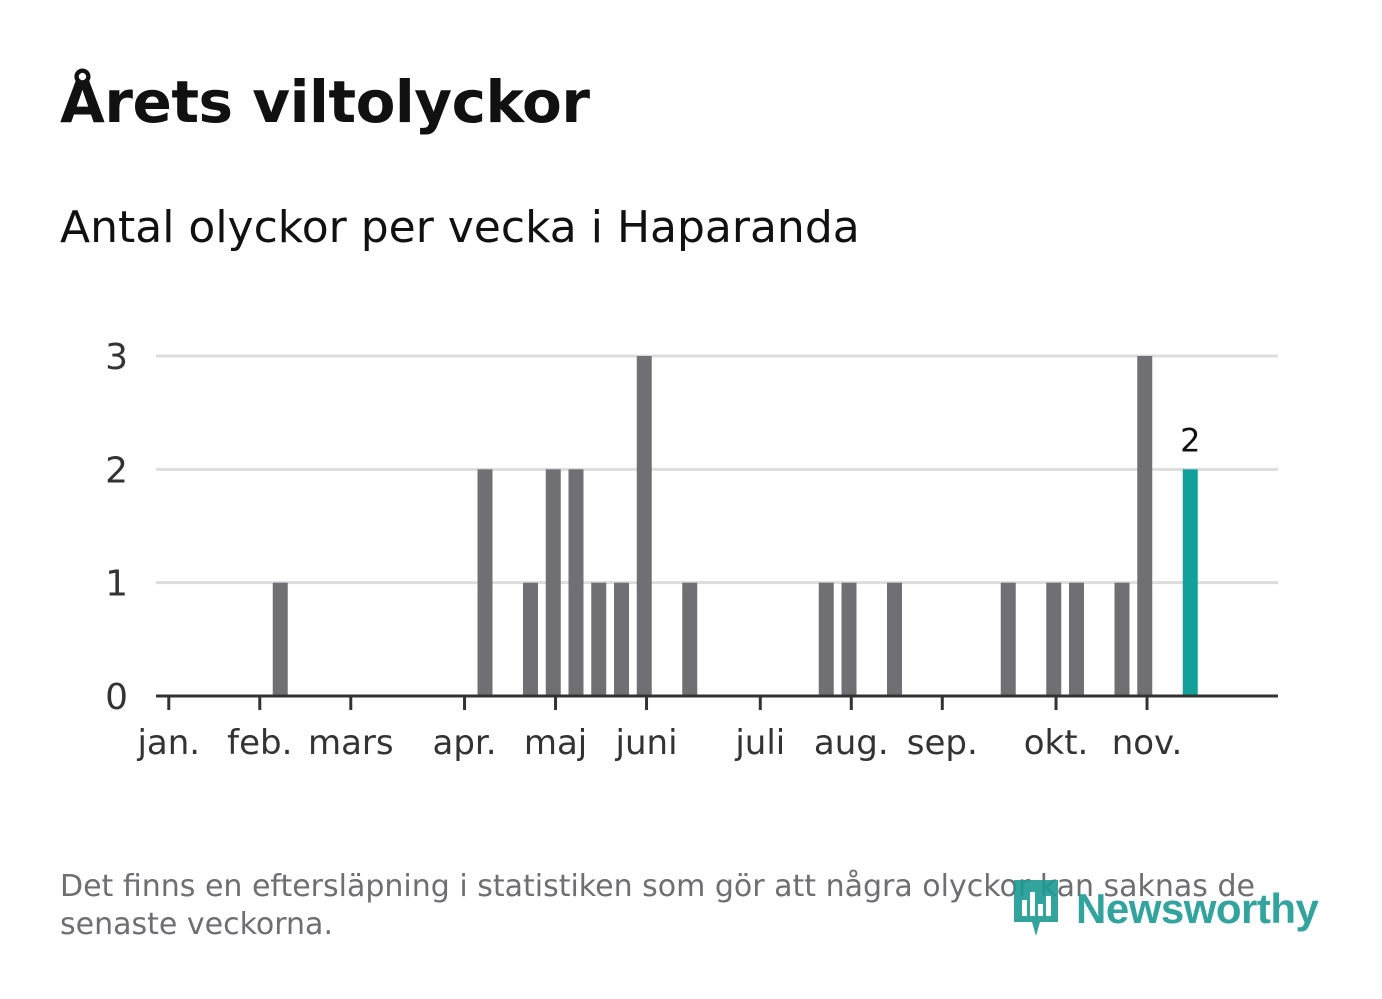  What do you see at coordinates (259, 743) in the screenshot?
I see `x-tick-label: feb.` at bounding box center [259, 743].